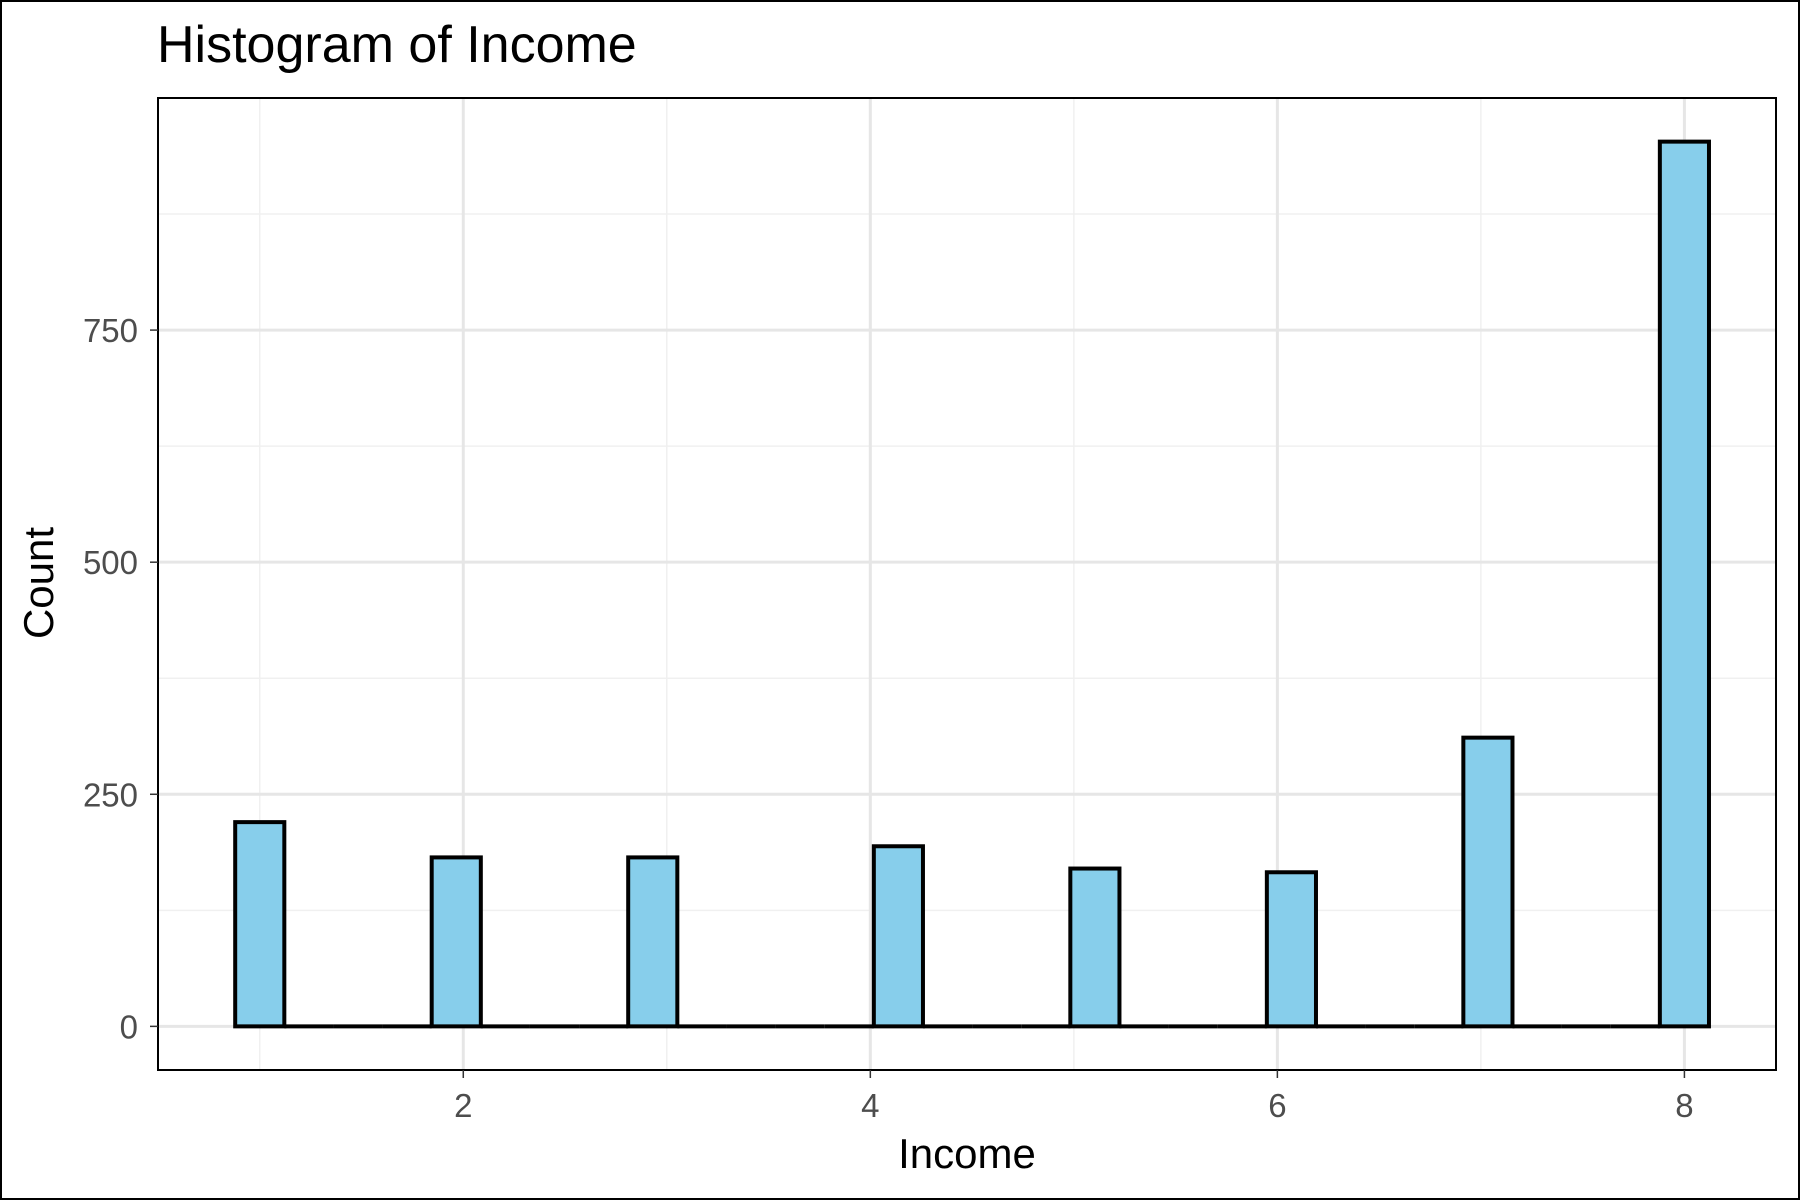 The height and width of the screenshot is (1200, 1800). I want to click on x-tick-label: 6, so click(1277, 1105).